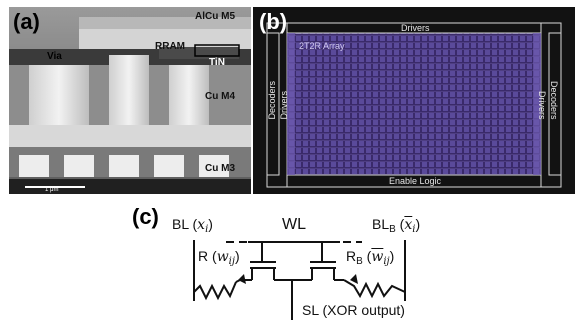  What do you see at coordinates (201, 225) in the screenshot?
I see `bl-var: x` at bounding box center [201, 225].